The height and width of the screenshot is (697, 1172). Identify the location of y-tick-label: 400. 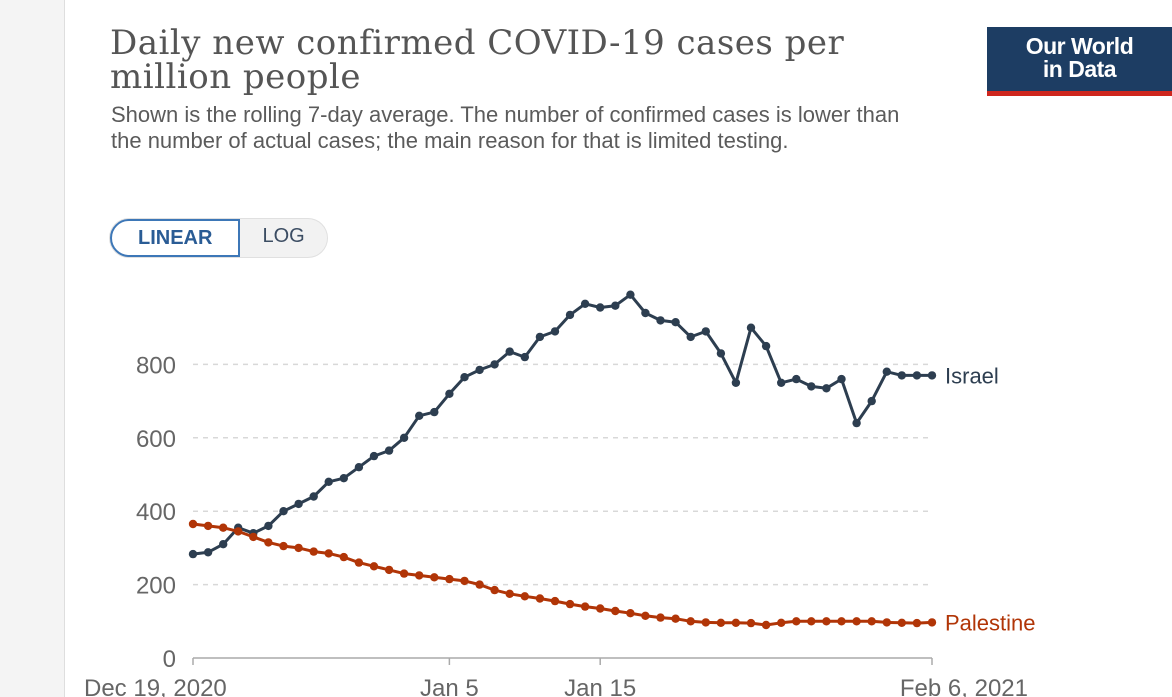
(156, 512).